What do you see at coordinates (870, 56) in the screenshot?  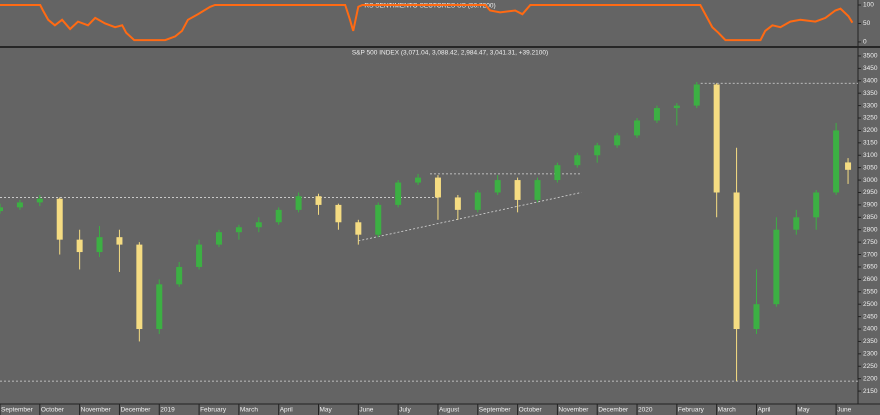 I see `y-tick-label: 3500` at bounding box center [870, 56].